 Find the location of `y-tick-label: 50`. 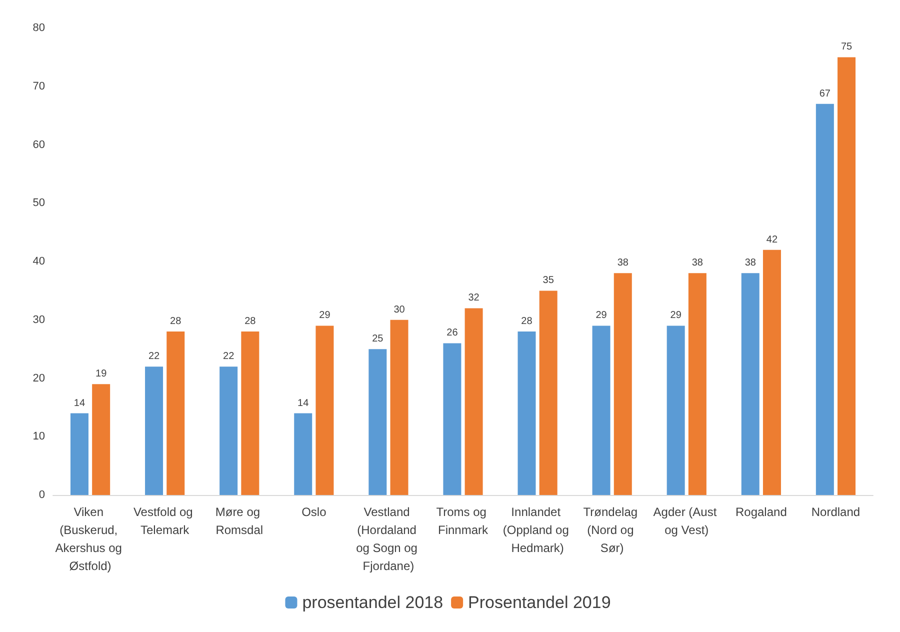

y-tick-label: 50 is located at coordinates (38, 203).